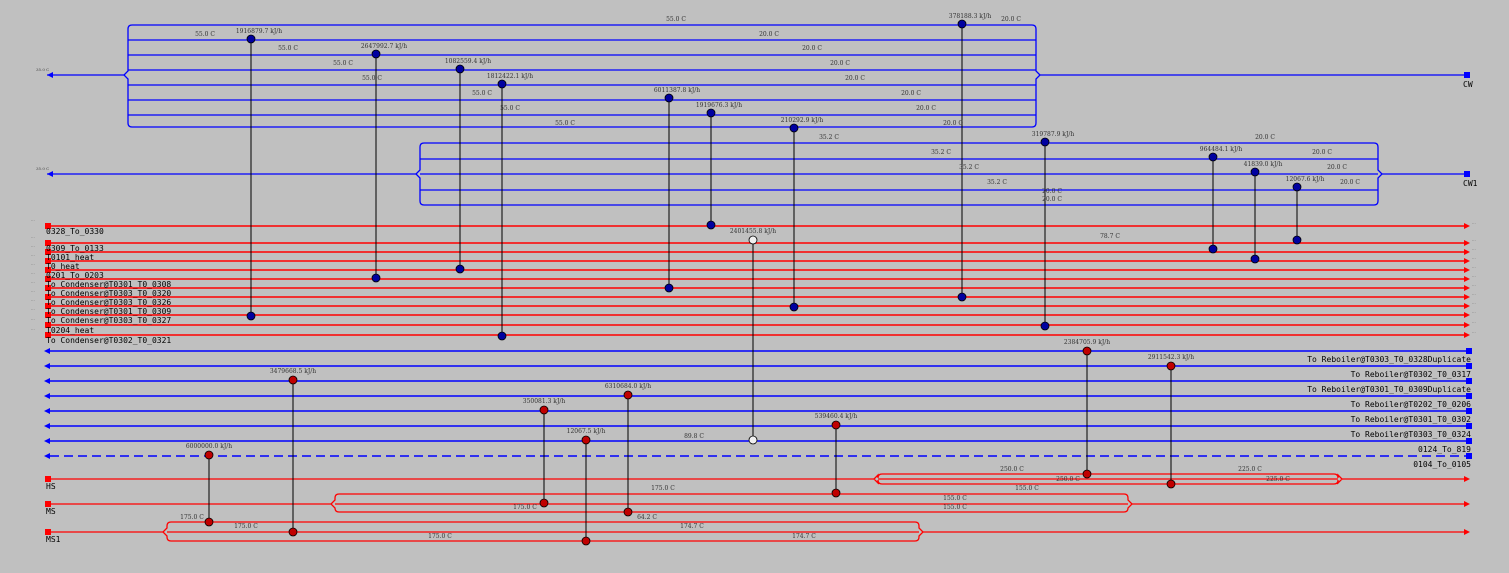  What do you see at coordinates (1012, 469) in the screenshot?
I see `stream-temperature-label: 250.0 C` at bounding box center [1012, 469].